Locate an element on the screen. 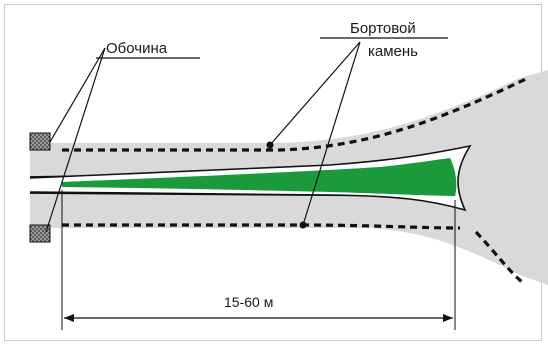  curb-lower-curve-dashed is located at coordinates (499, 257).